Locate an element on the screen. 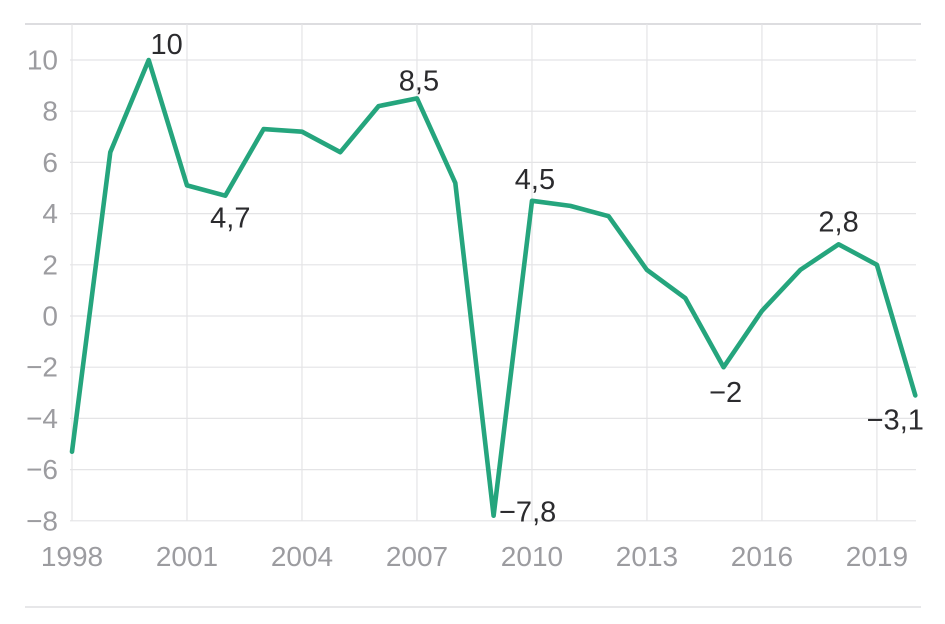 The image size is (945, 624). y-tick-label: 6 is located at coordinates (50, 162).